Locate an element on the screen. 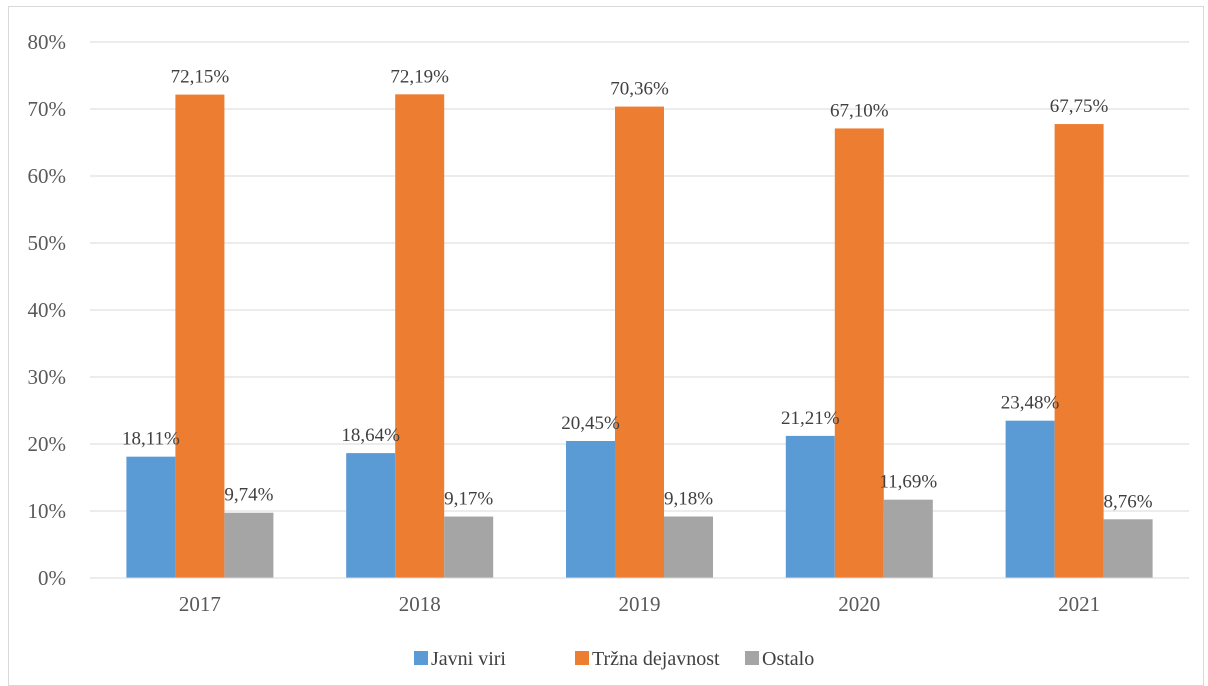 Image resolution: width=1208 pixels, height=686 pixels. data-label: 18,11% is located at coordinates (151, 439).